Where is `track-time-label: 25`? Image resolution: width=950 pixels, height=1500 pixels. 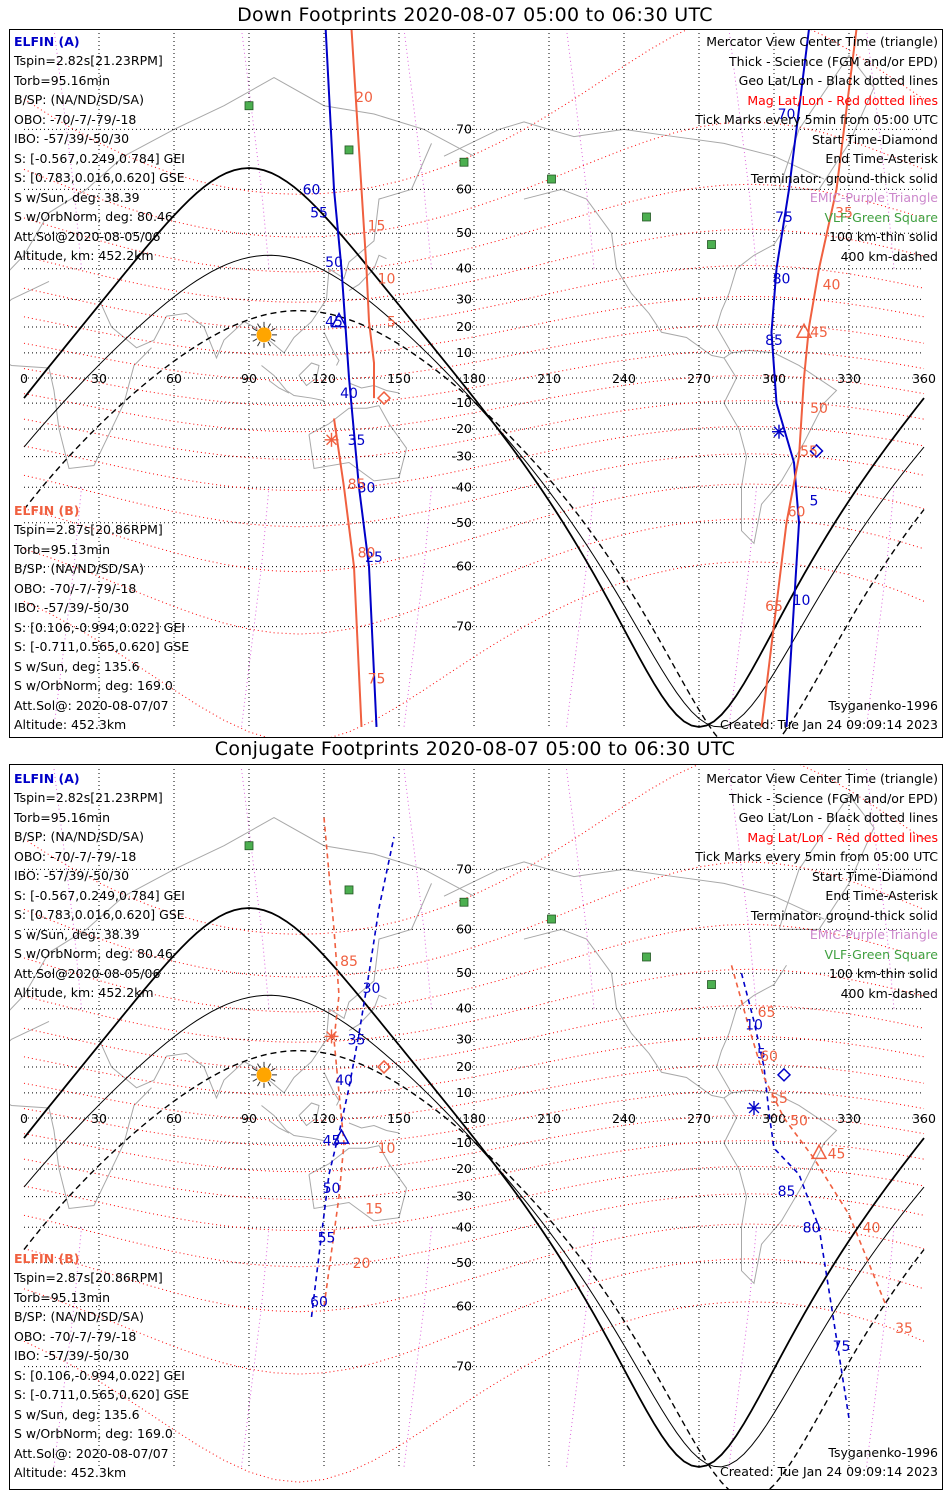 track-time-label: 25 is located at coordinates (374, 558).